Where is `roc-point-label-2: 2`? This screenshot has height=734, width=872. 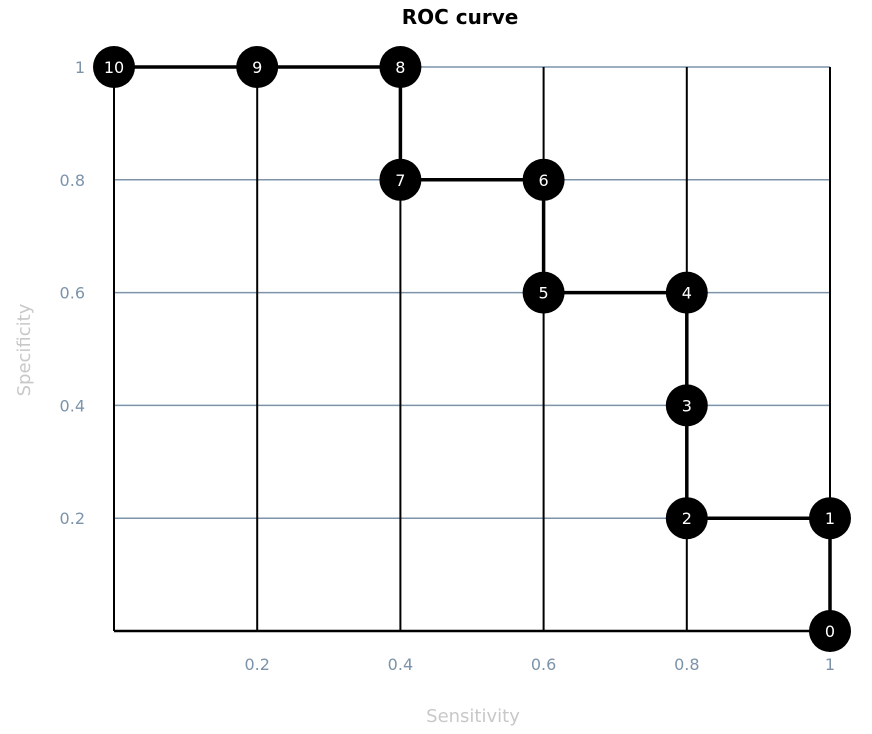 roc-point-label-2: 2 is located at coordinates (687, 518).